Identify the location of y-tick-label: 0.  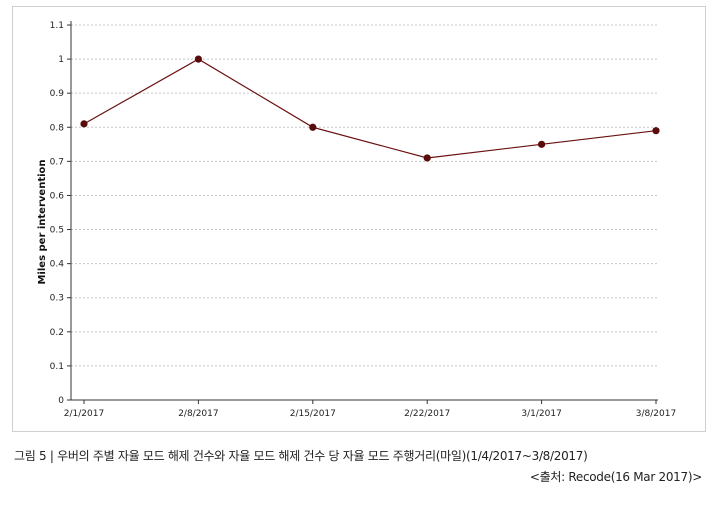
(61, 401).